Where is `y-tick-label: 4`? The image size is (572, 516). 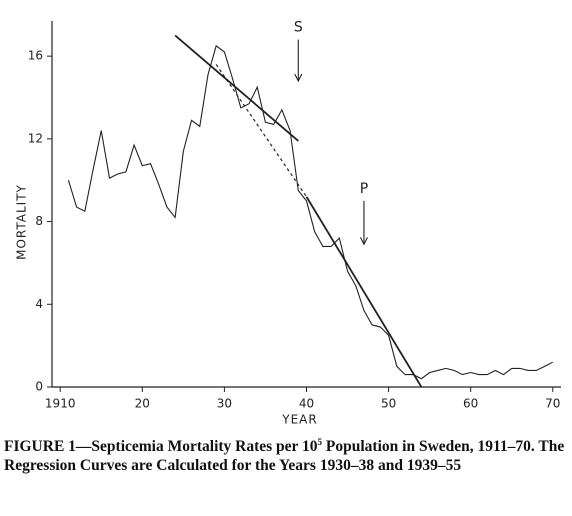 y-tick-label: 4 is located at coordinates (39, 304).